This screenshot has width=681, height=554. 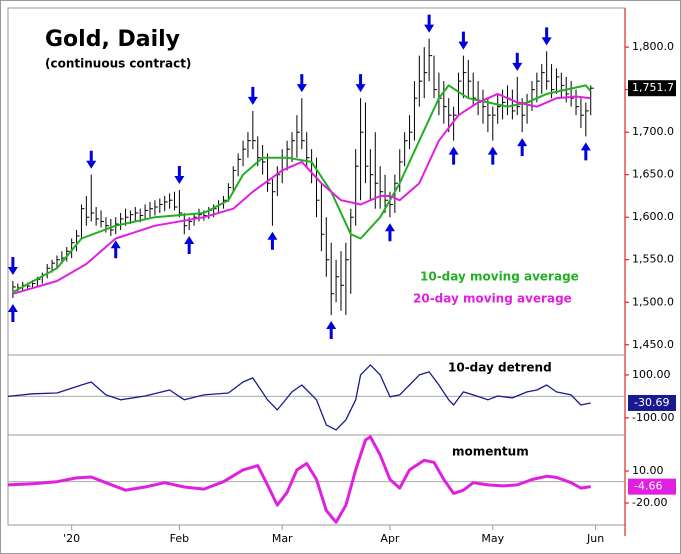 What do you see at coordinates (653, 417) in the screenshot?
I see `y-tick-label: -100.00` at bounding box center [653, 417].